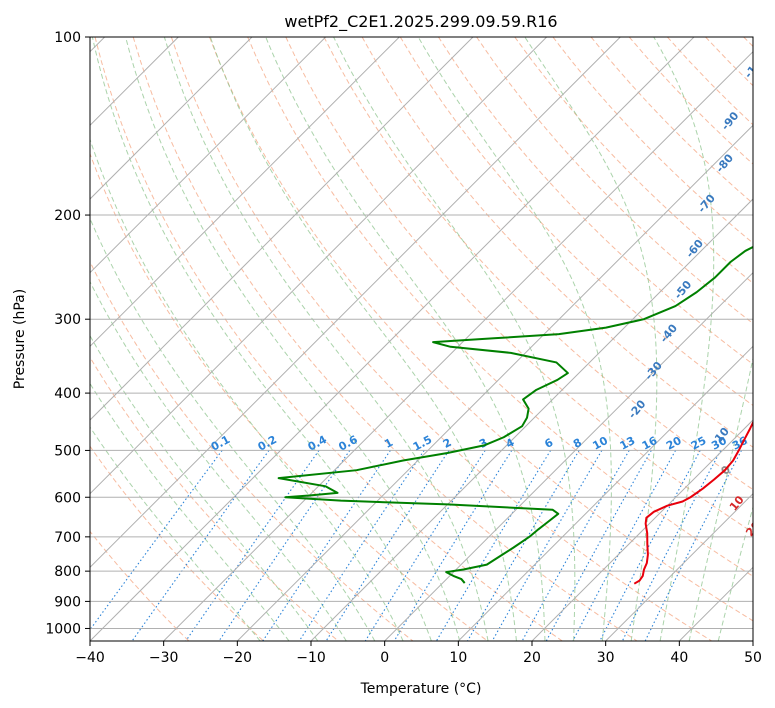 This screenshot has height=708, width=775. What do you see at coordinates (753, 529) in the screenshot?
I see `moist-adiabat-label: 20` at bounding box center [753, 529].